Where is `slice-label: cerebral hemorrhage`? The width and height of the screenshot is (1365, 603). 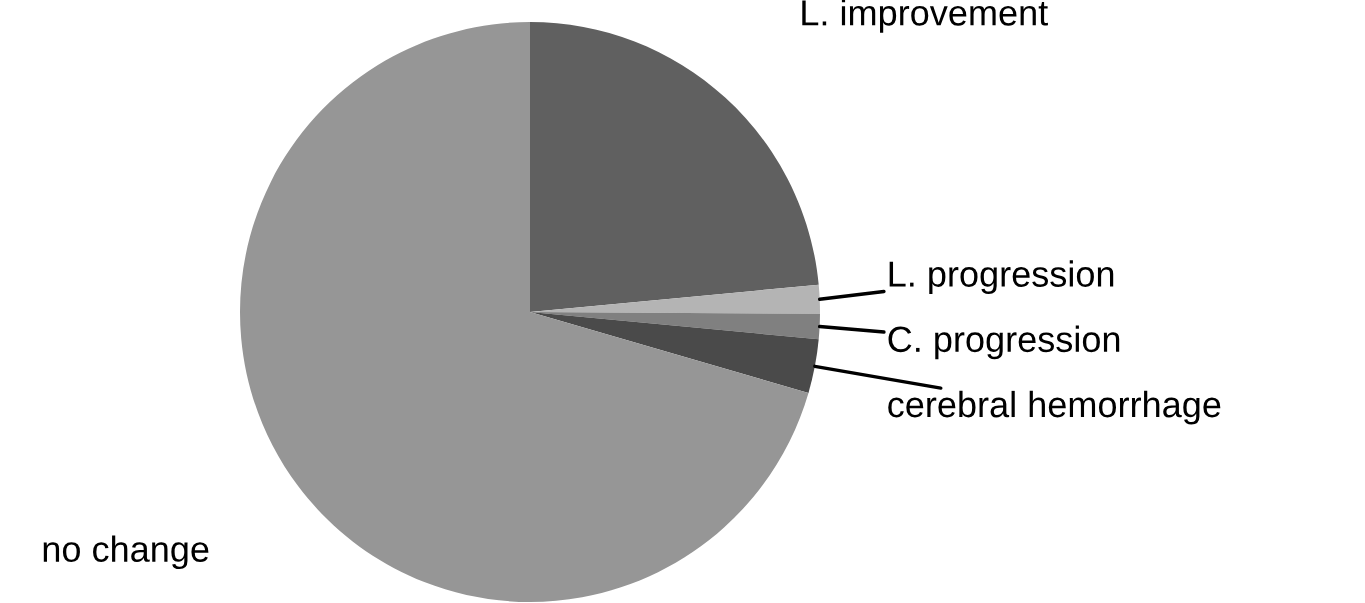
slice-label: cerebral hemorrhage is located at coordinates (1054, 407).